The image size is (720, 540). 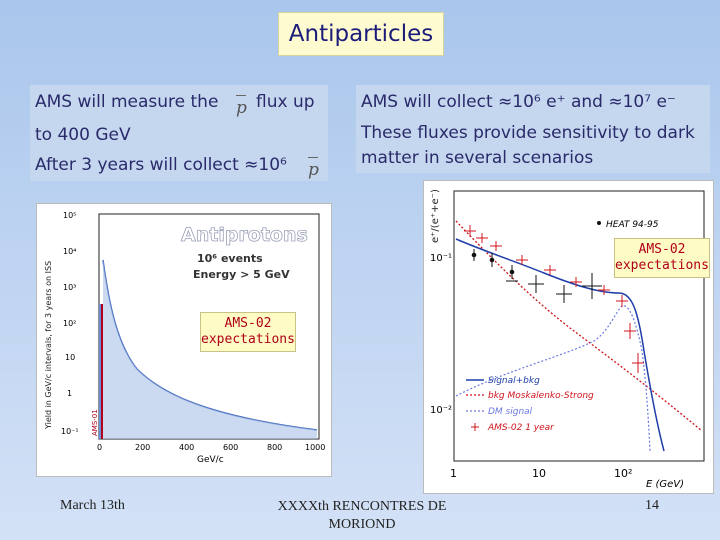 What do you see at coordinates (69, 393) in the screenshot?
I see `ytick-5: 1` at bounding box center [69, 393].